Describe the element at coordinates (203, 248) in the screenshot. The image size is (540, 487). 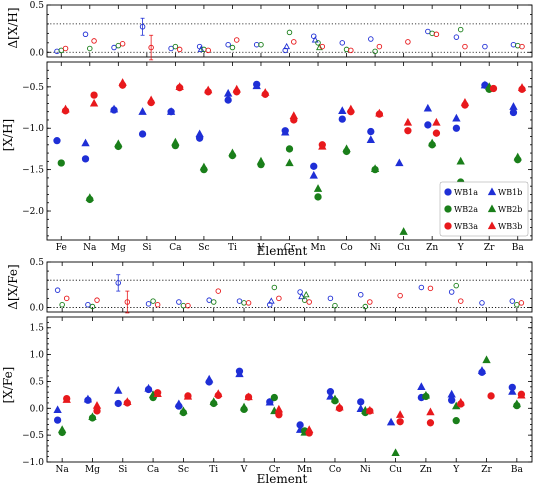
I see `xtick-label-sc: Sc` at that location.